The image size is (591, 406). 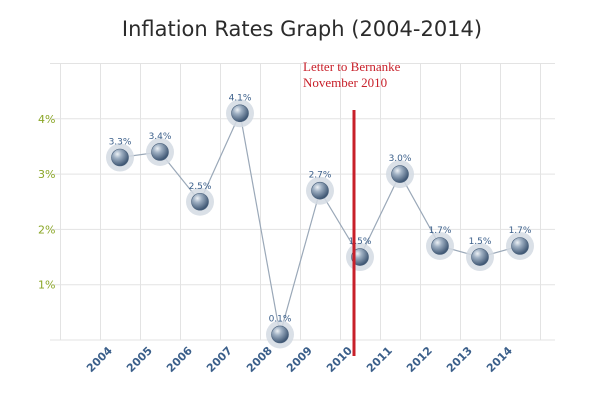 What do you see at coordinates (160, 137) in the screenshot?
I see `data-label: 3.4%` at bounding box center [160, 137].